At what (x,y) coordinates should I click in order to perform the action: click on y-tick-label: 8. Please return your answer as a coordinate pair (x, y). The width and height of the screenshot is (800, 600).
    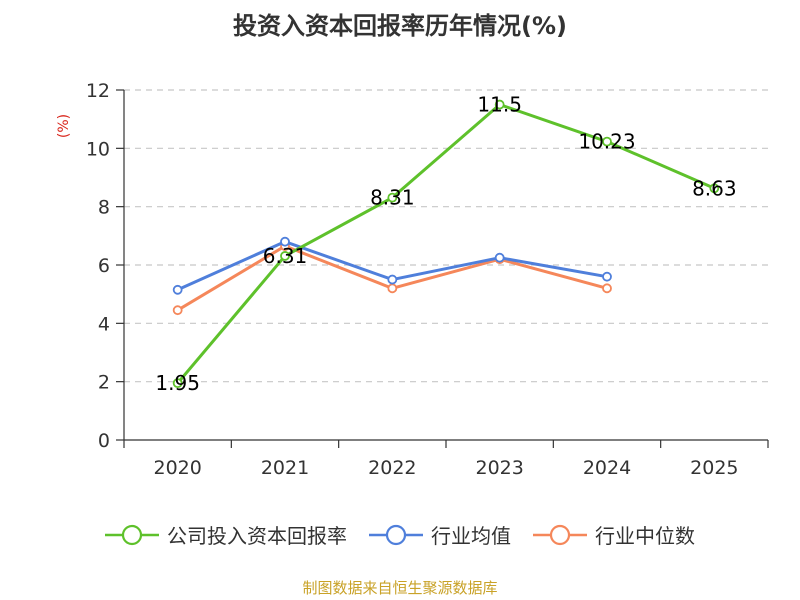
    Looking at the image, I should click on (104, 208).